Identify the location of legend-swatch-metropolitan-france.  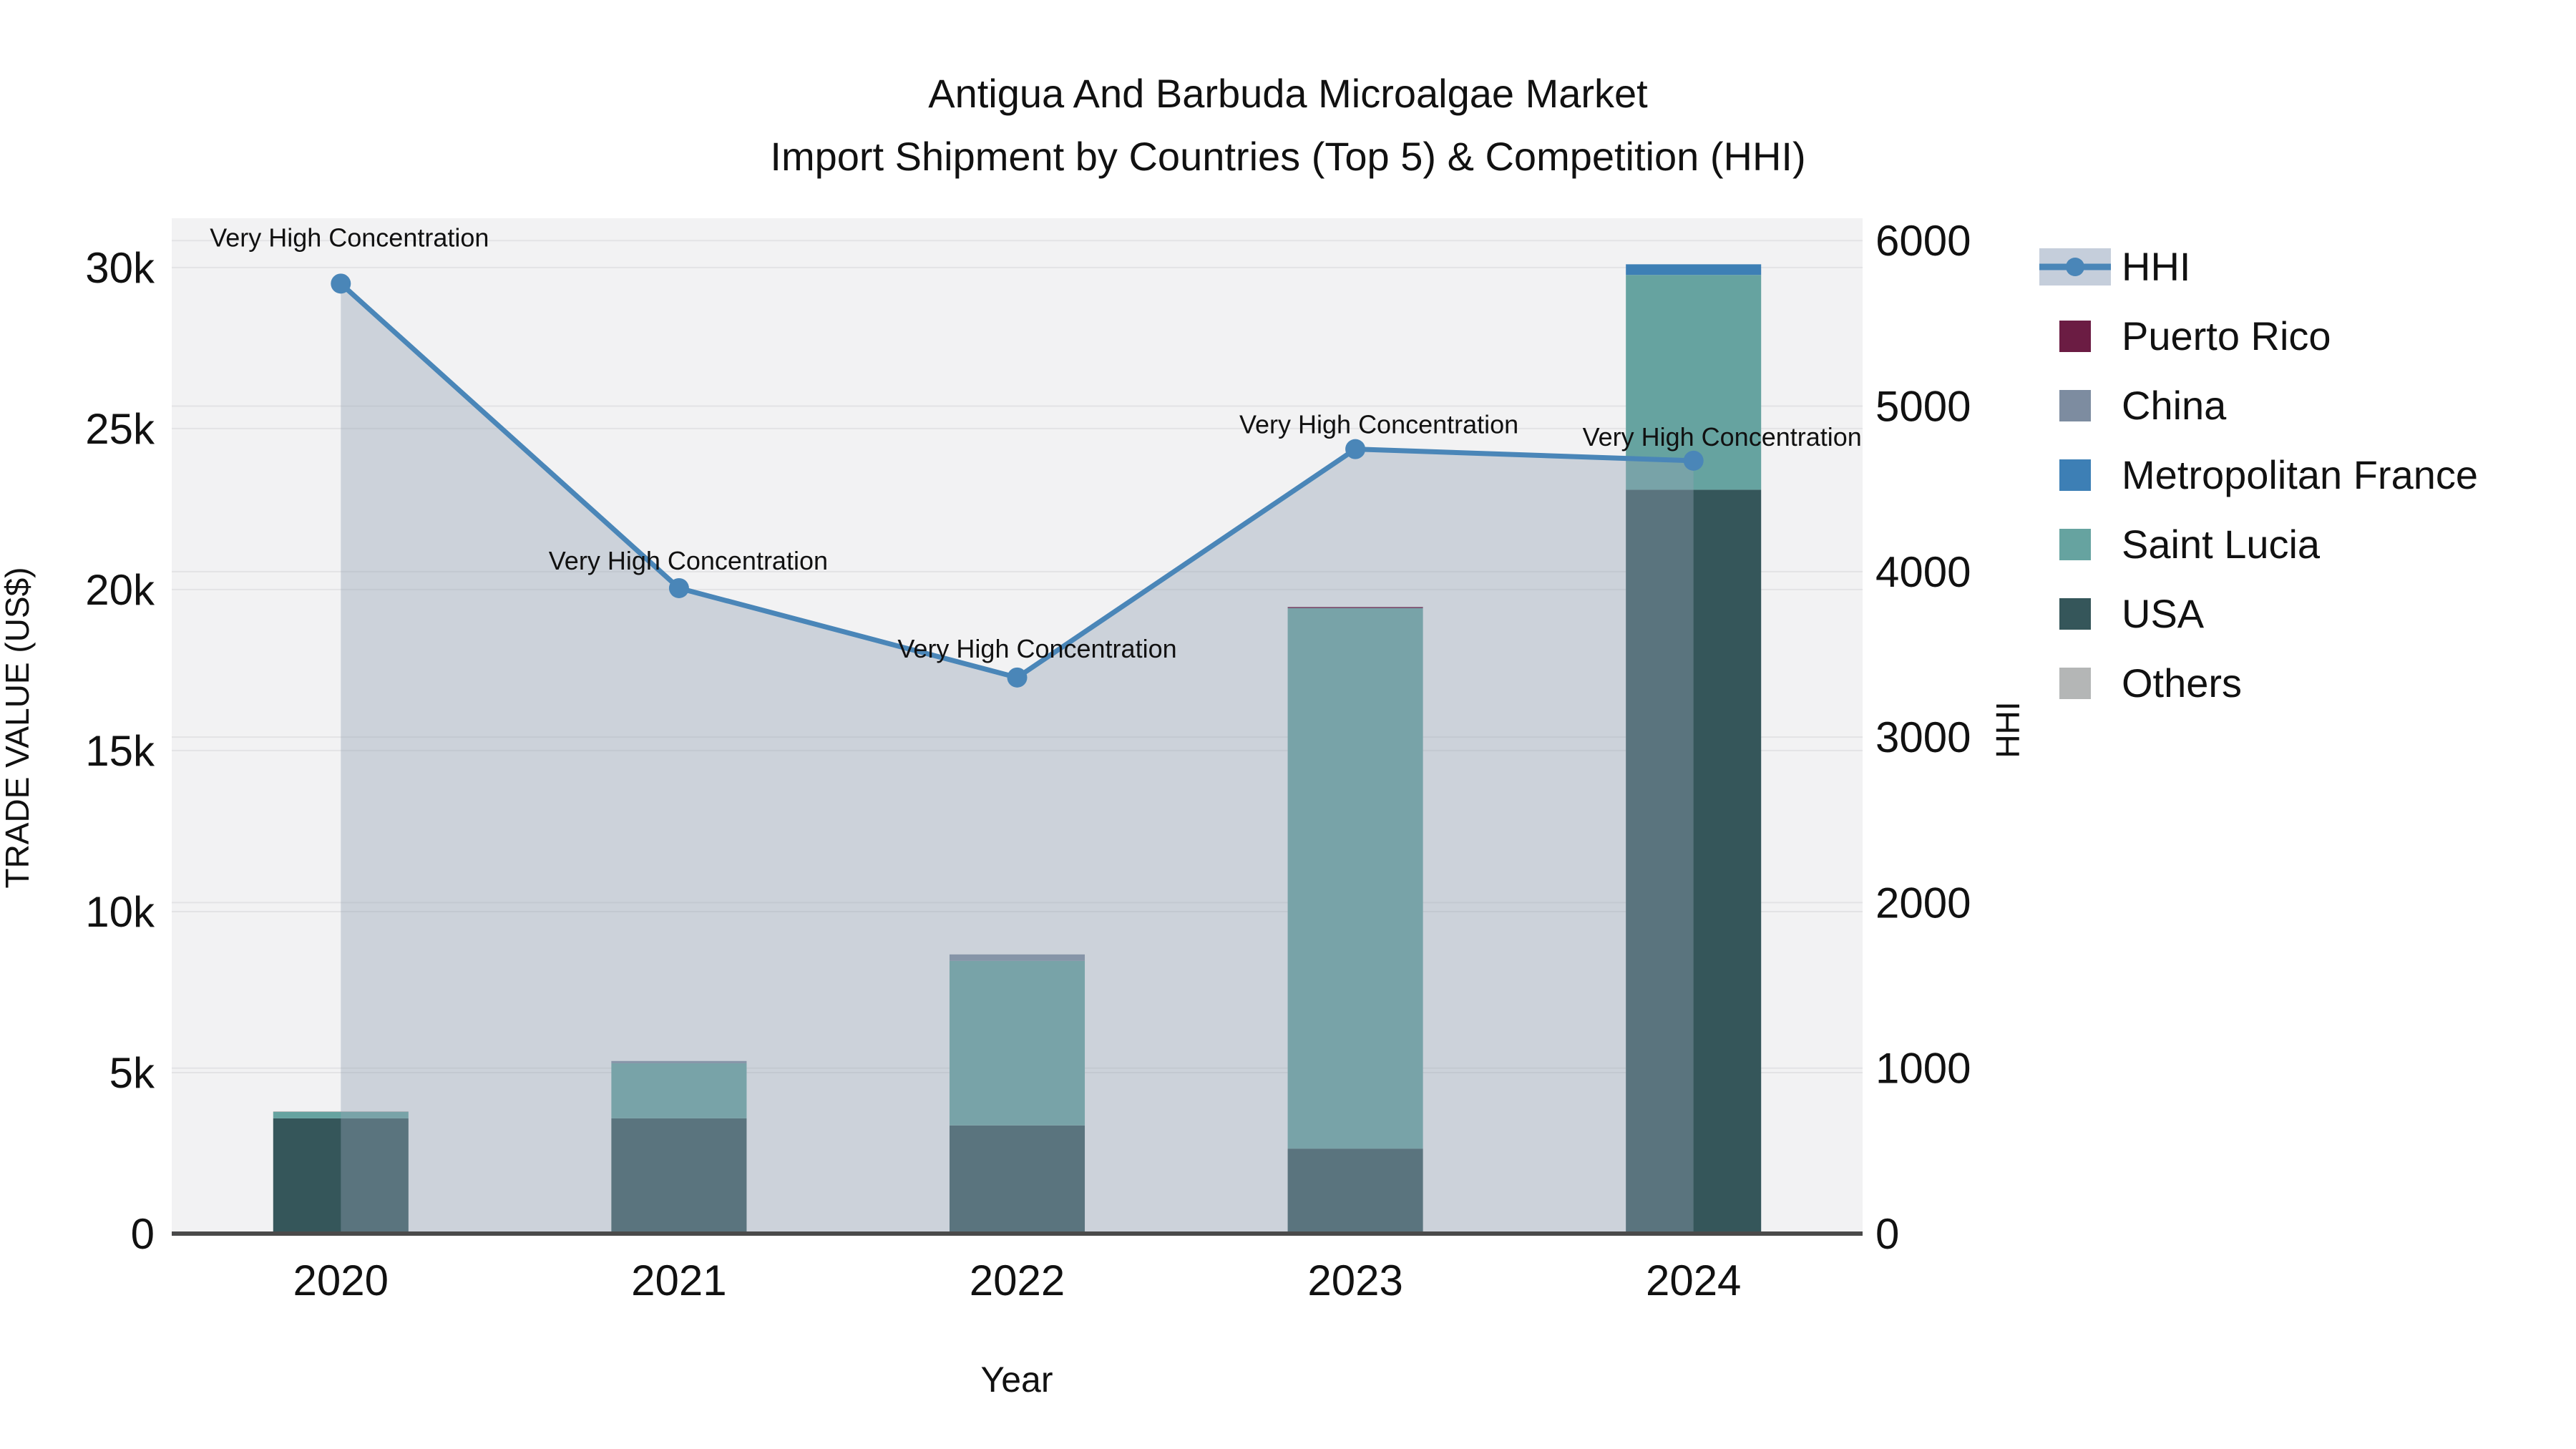
(2075, 475).